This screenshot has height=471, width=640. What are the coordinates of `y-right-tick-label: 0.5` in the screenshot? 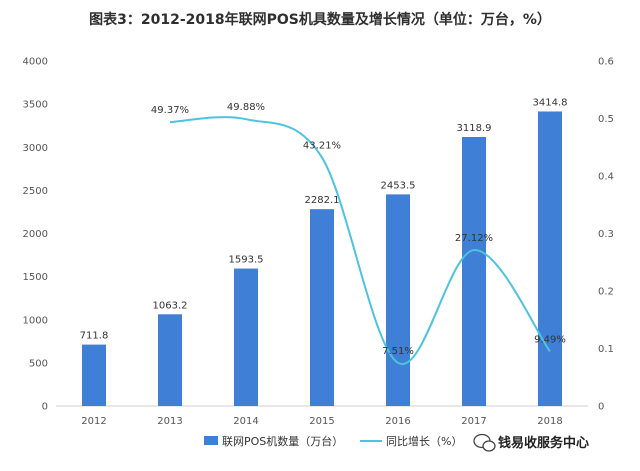 It's located at (606, 119).